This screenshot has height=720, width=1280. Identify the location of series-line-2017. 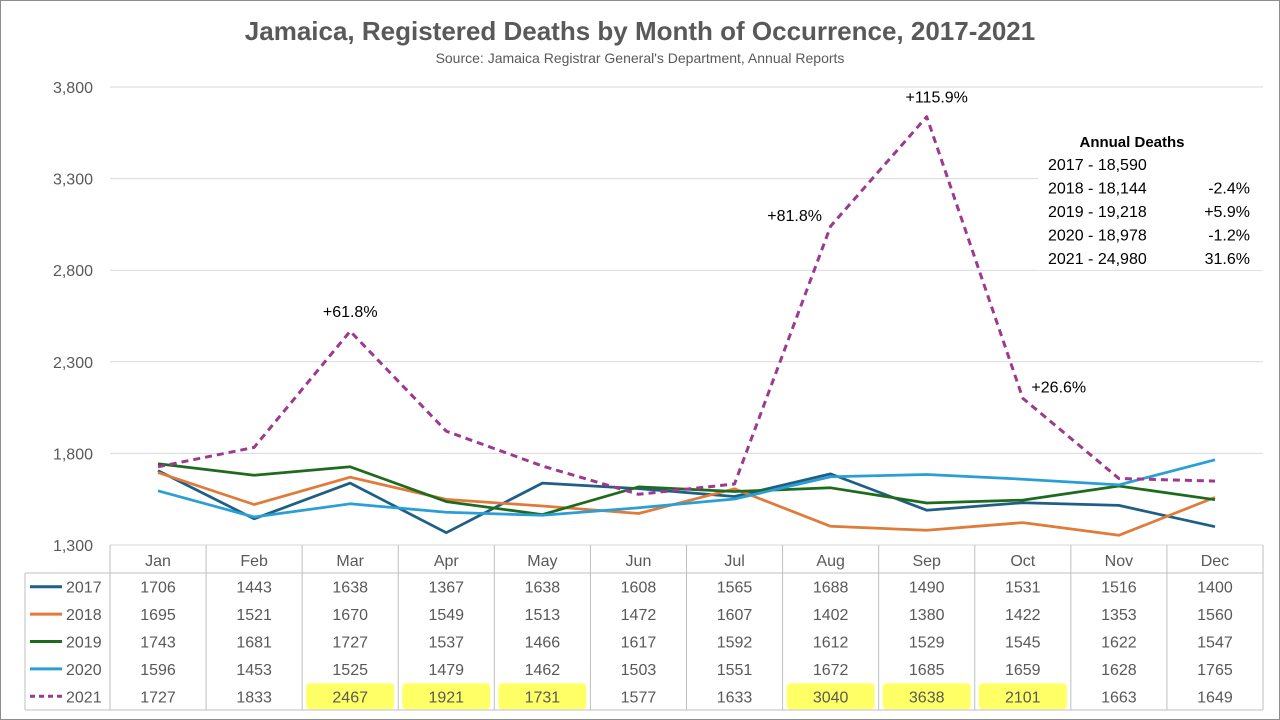
(686, 502).